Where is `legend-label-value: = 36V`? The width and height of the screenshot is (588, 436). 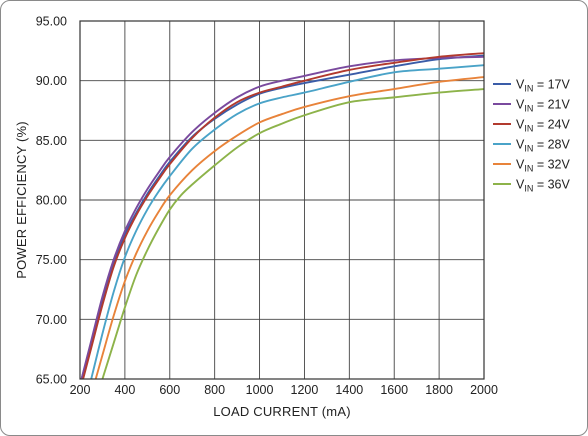 legend-label-value: = 36V is located at coordinates (551, 185).